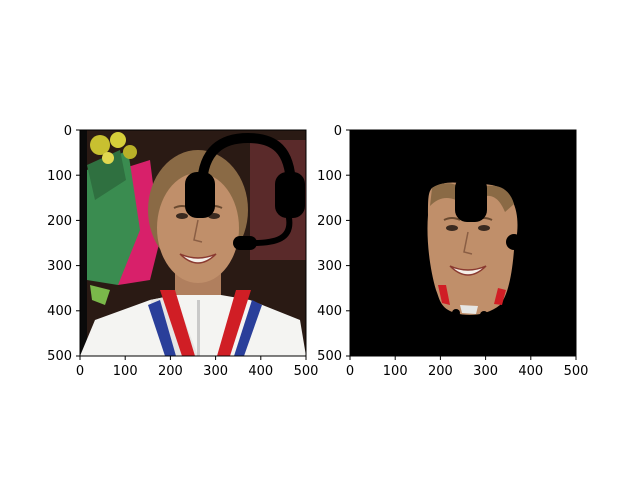 The image size is (640, 480). I want to click on masked-face, so click(474, 247).